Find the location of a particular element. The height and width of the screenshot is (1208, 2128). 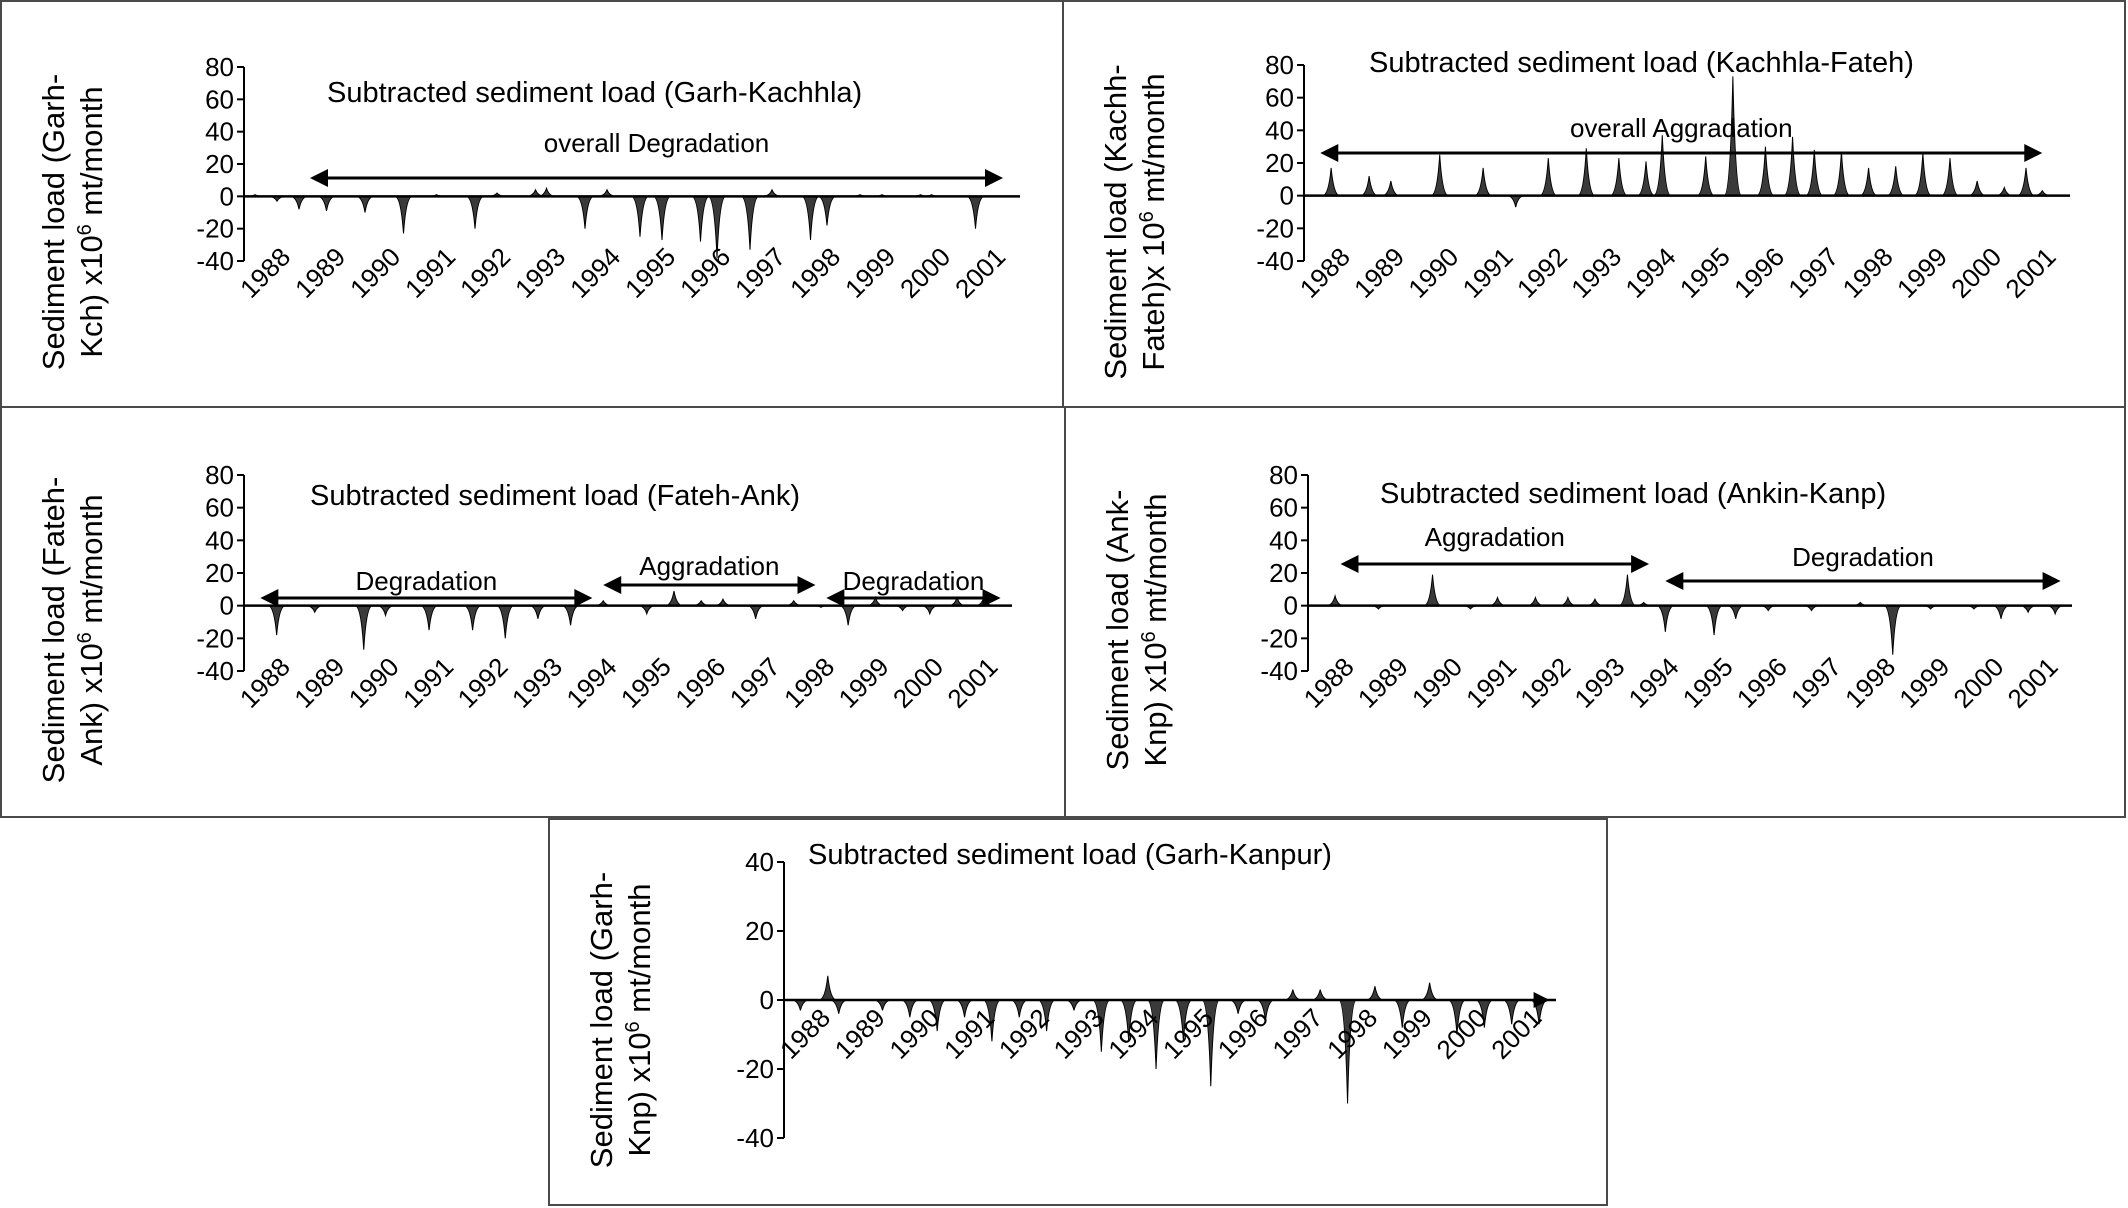

x-tick-label: 1988 is located at coordinates (1329, 683).